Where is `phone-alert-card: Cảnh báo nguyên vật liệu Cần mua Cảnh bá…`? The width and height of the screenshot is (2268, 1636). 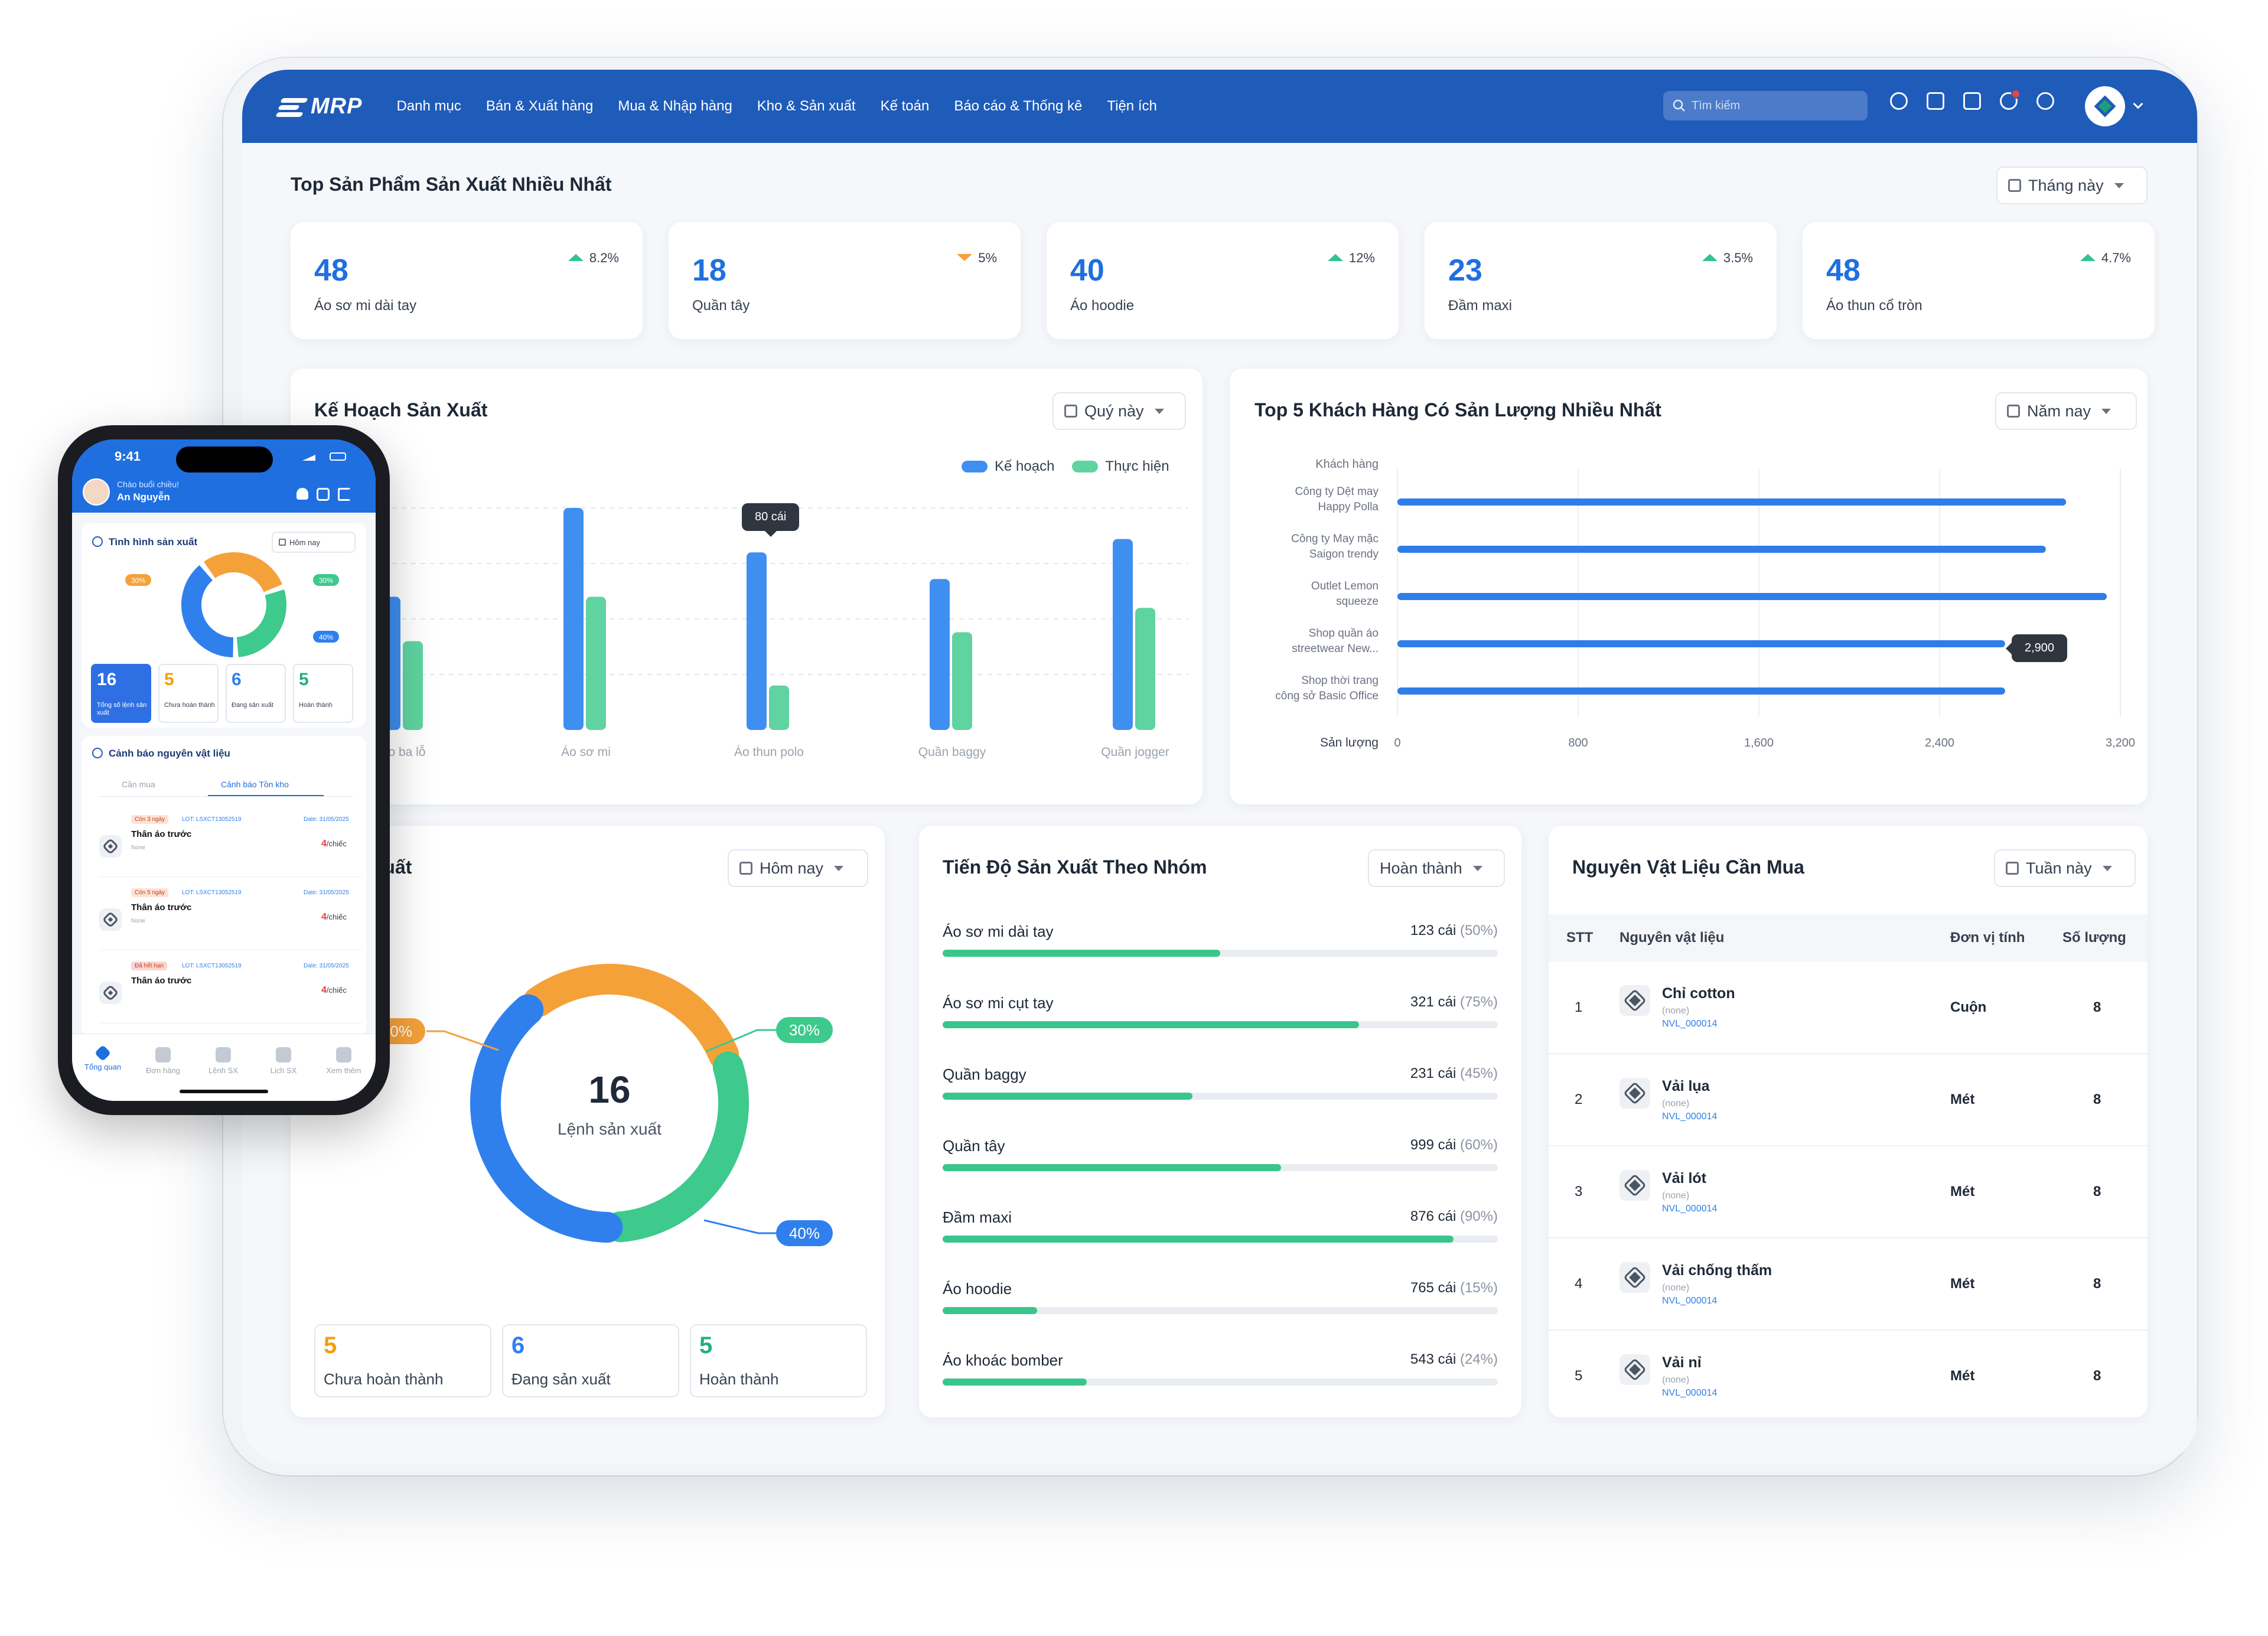
phone-alert-card: Cảnh báo nguyên vật liệu Cần mua Cảnh bá… is located at coordinates (224, 886).